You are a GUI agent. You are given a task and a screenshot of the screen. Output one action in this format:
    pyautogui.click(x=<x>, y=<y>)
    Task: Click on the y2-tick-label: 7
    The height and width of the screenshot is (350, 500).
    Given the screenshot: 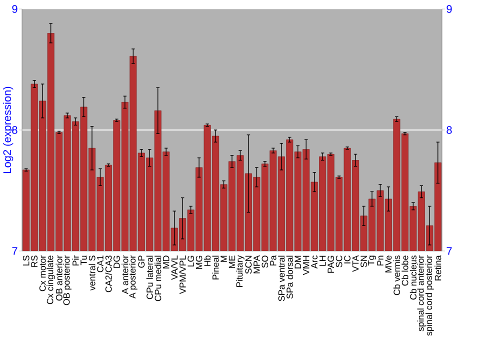 What is the action you would take?
    pyautogui.click(x=449, y=251)
    